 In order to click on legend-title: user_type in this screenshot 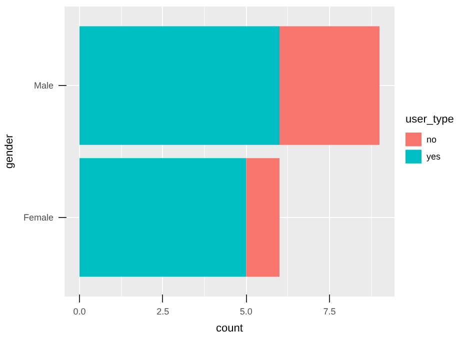, I will do `click(430, 120)`.